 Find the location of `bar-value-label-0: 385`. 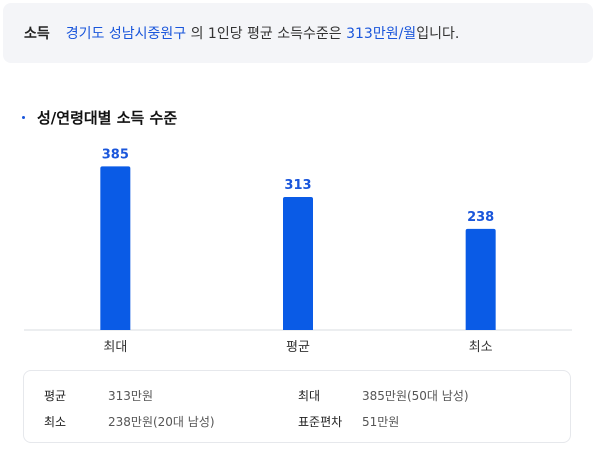

bar-value-label-0: 385 is located at coordinates (115, 154).